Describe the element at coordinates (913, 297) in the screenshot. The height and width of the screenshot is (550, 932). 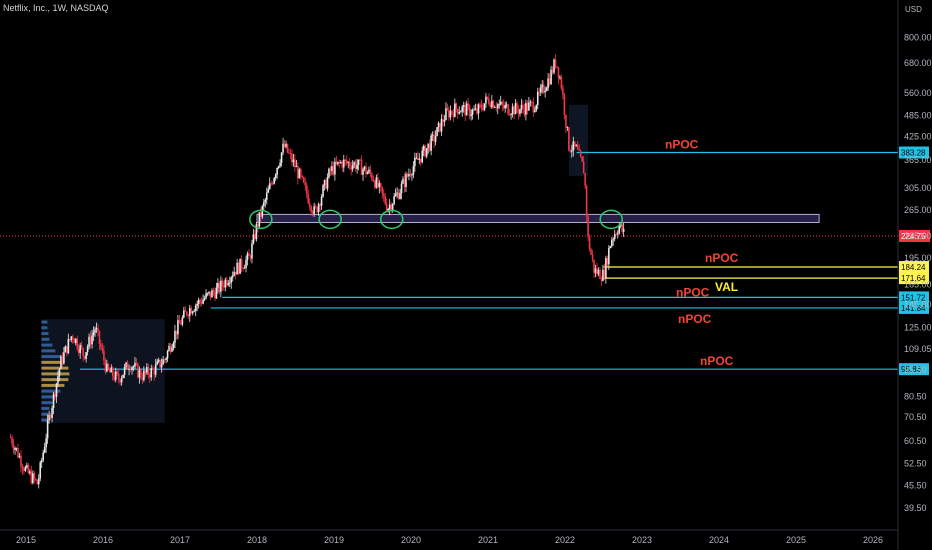
I see `level-price-text: 151.72` at that location.